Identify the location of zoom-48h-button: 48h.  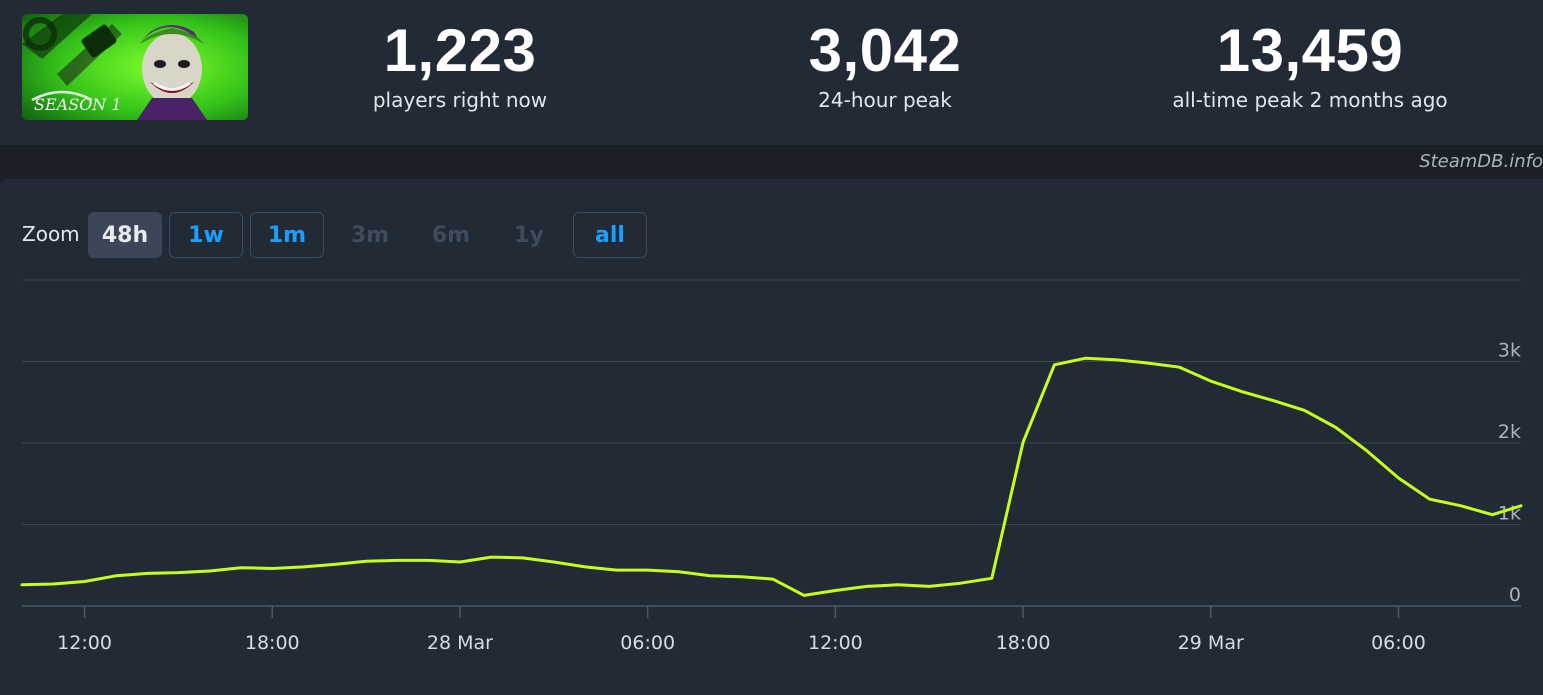
(125, 235).